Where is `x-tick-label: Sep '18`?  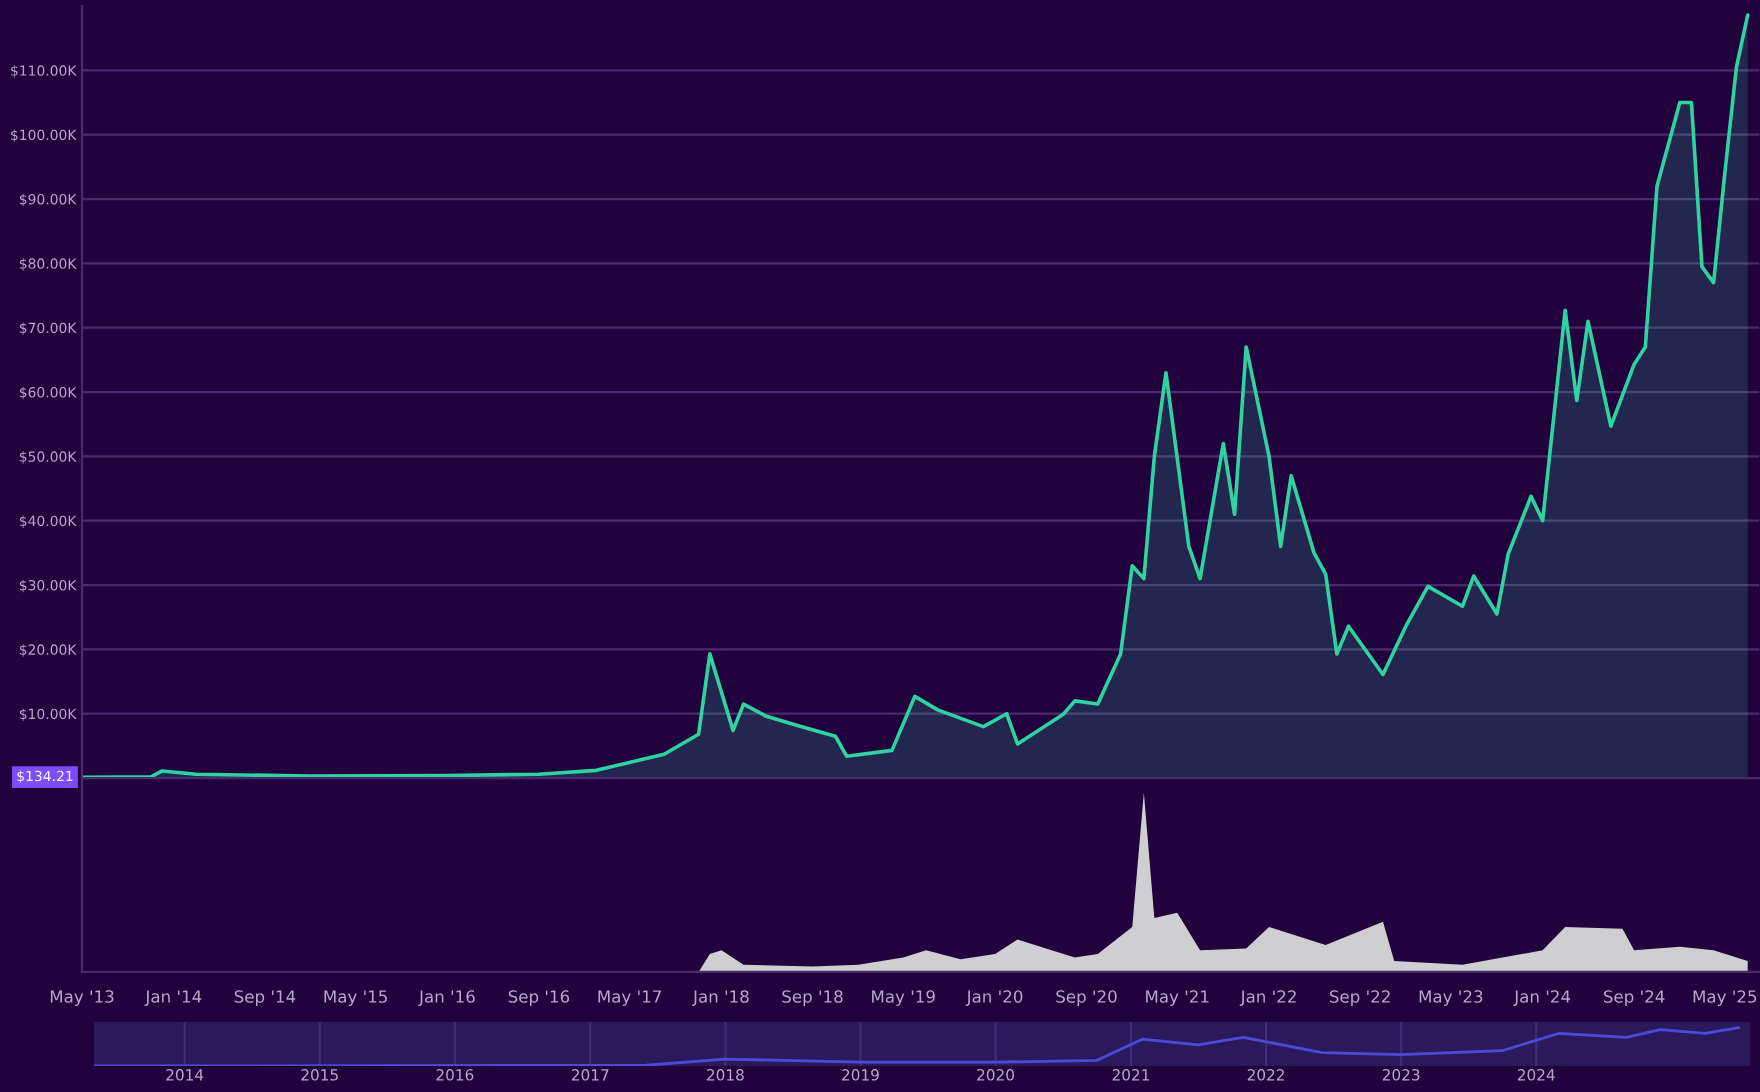 x-tick-label: Sep '18 is located at coordinates (812, 998).